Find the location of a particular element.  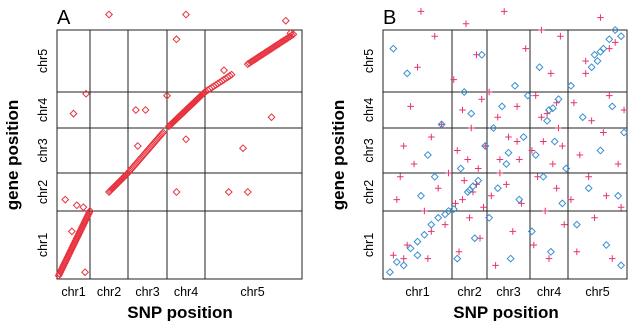

y-axis-title: gene position is located at coordinates (12, 155).